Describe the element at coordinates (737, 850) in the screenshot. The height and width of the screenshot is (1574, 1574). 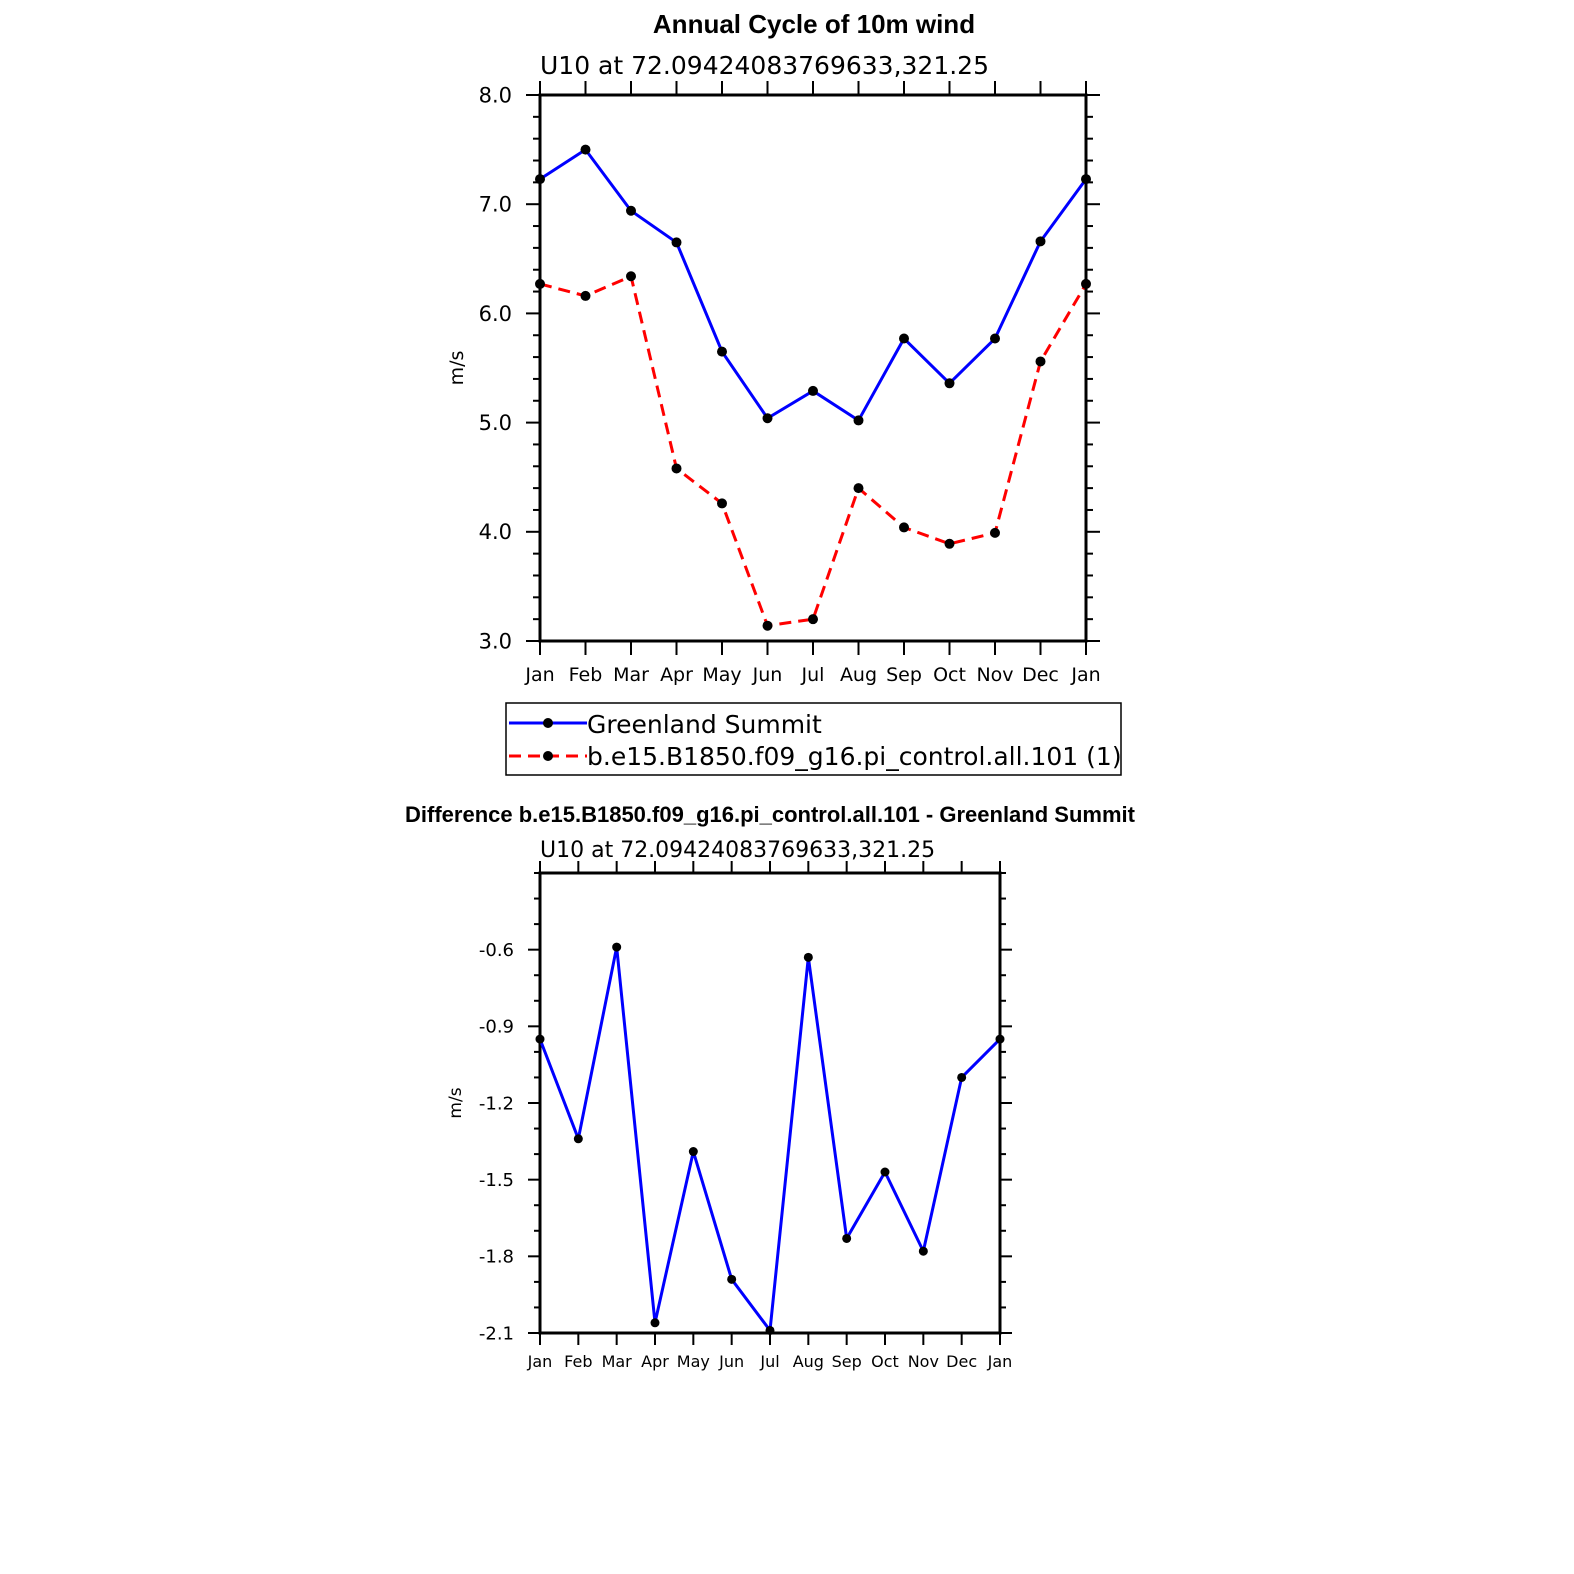
I see `chart2-subtitle: U10 at 72.09424083769633,321.25` at that location.